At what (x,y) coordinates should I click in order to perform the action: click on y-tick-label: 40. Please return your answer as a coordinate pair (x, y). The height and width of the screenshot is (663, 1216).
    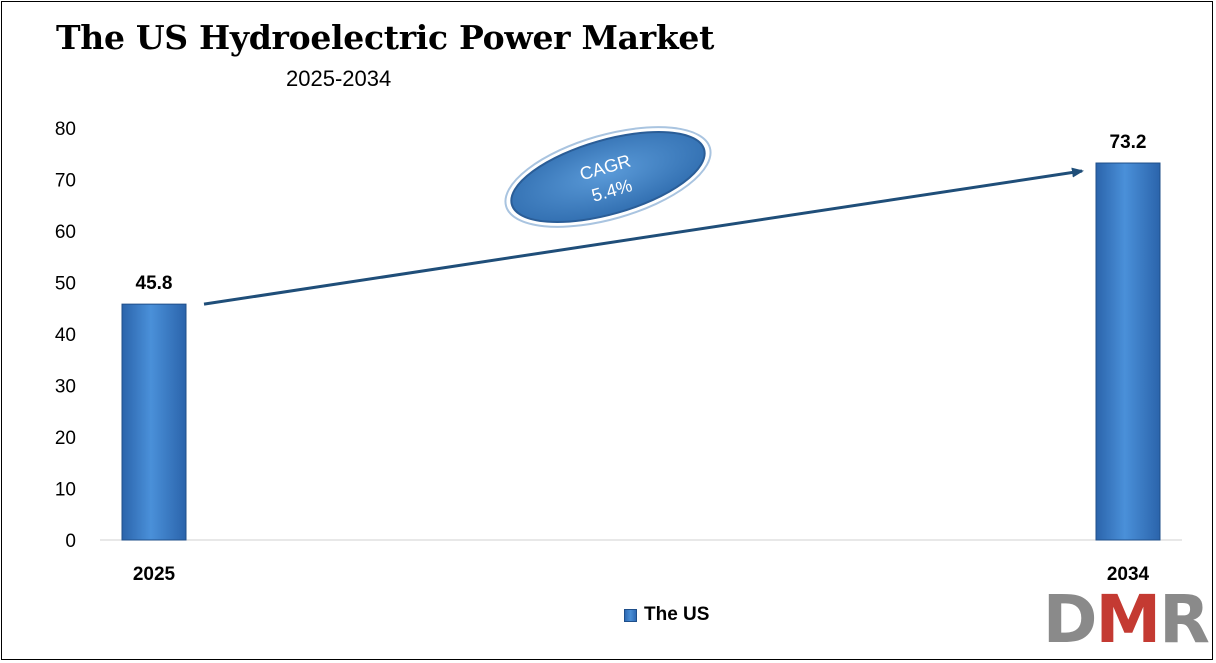
    Looking at the image, I should click on (65, 335).